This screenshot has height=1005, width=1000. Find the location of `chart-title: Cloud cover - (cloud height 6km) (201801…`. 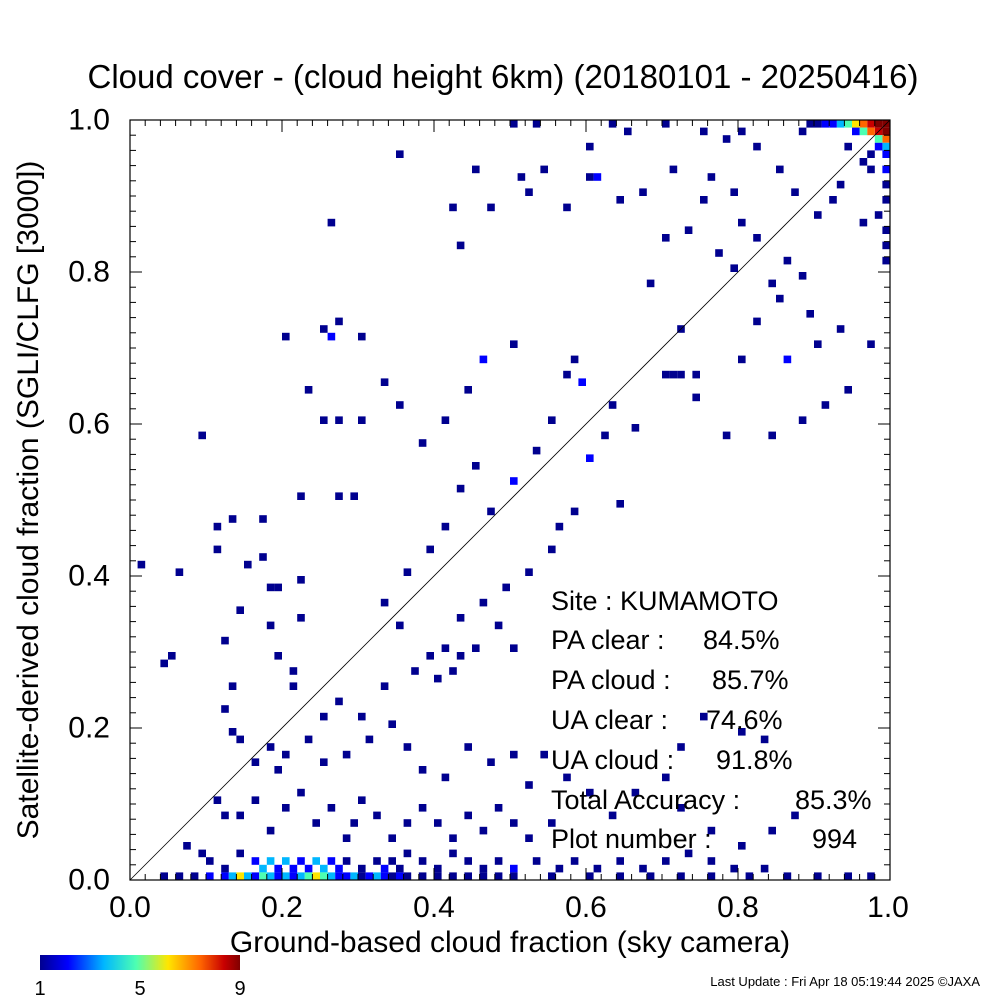

chart-title: Cloud cover - (cloud height 6km) (201801… is located at coordinates (503, 76).